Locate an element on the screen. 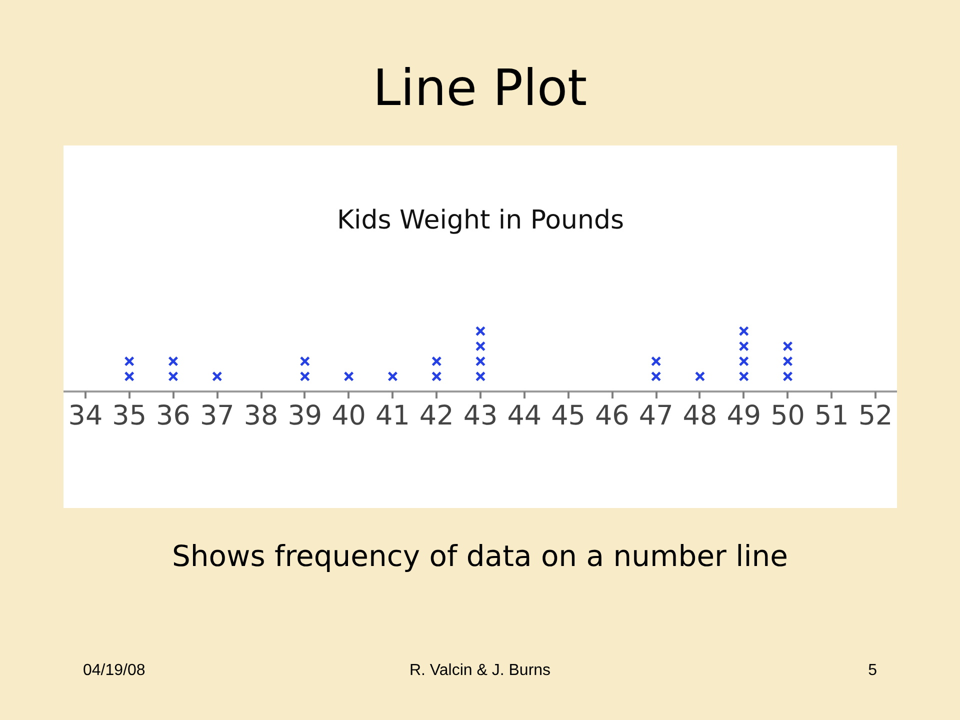 Image resolution: width=960 pixels, height=720 pixels. x-tick-label: 39 is located at coordinates (305, 416).